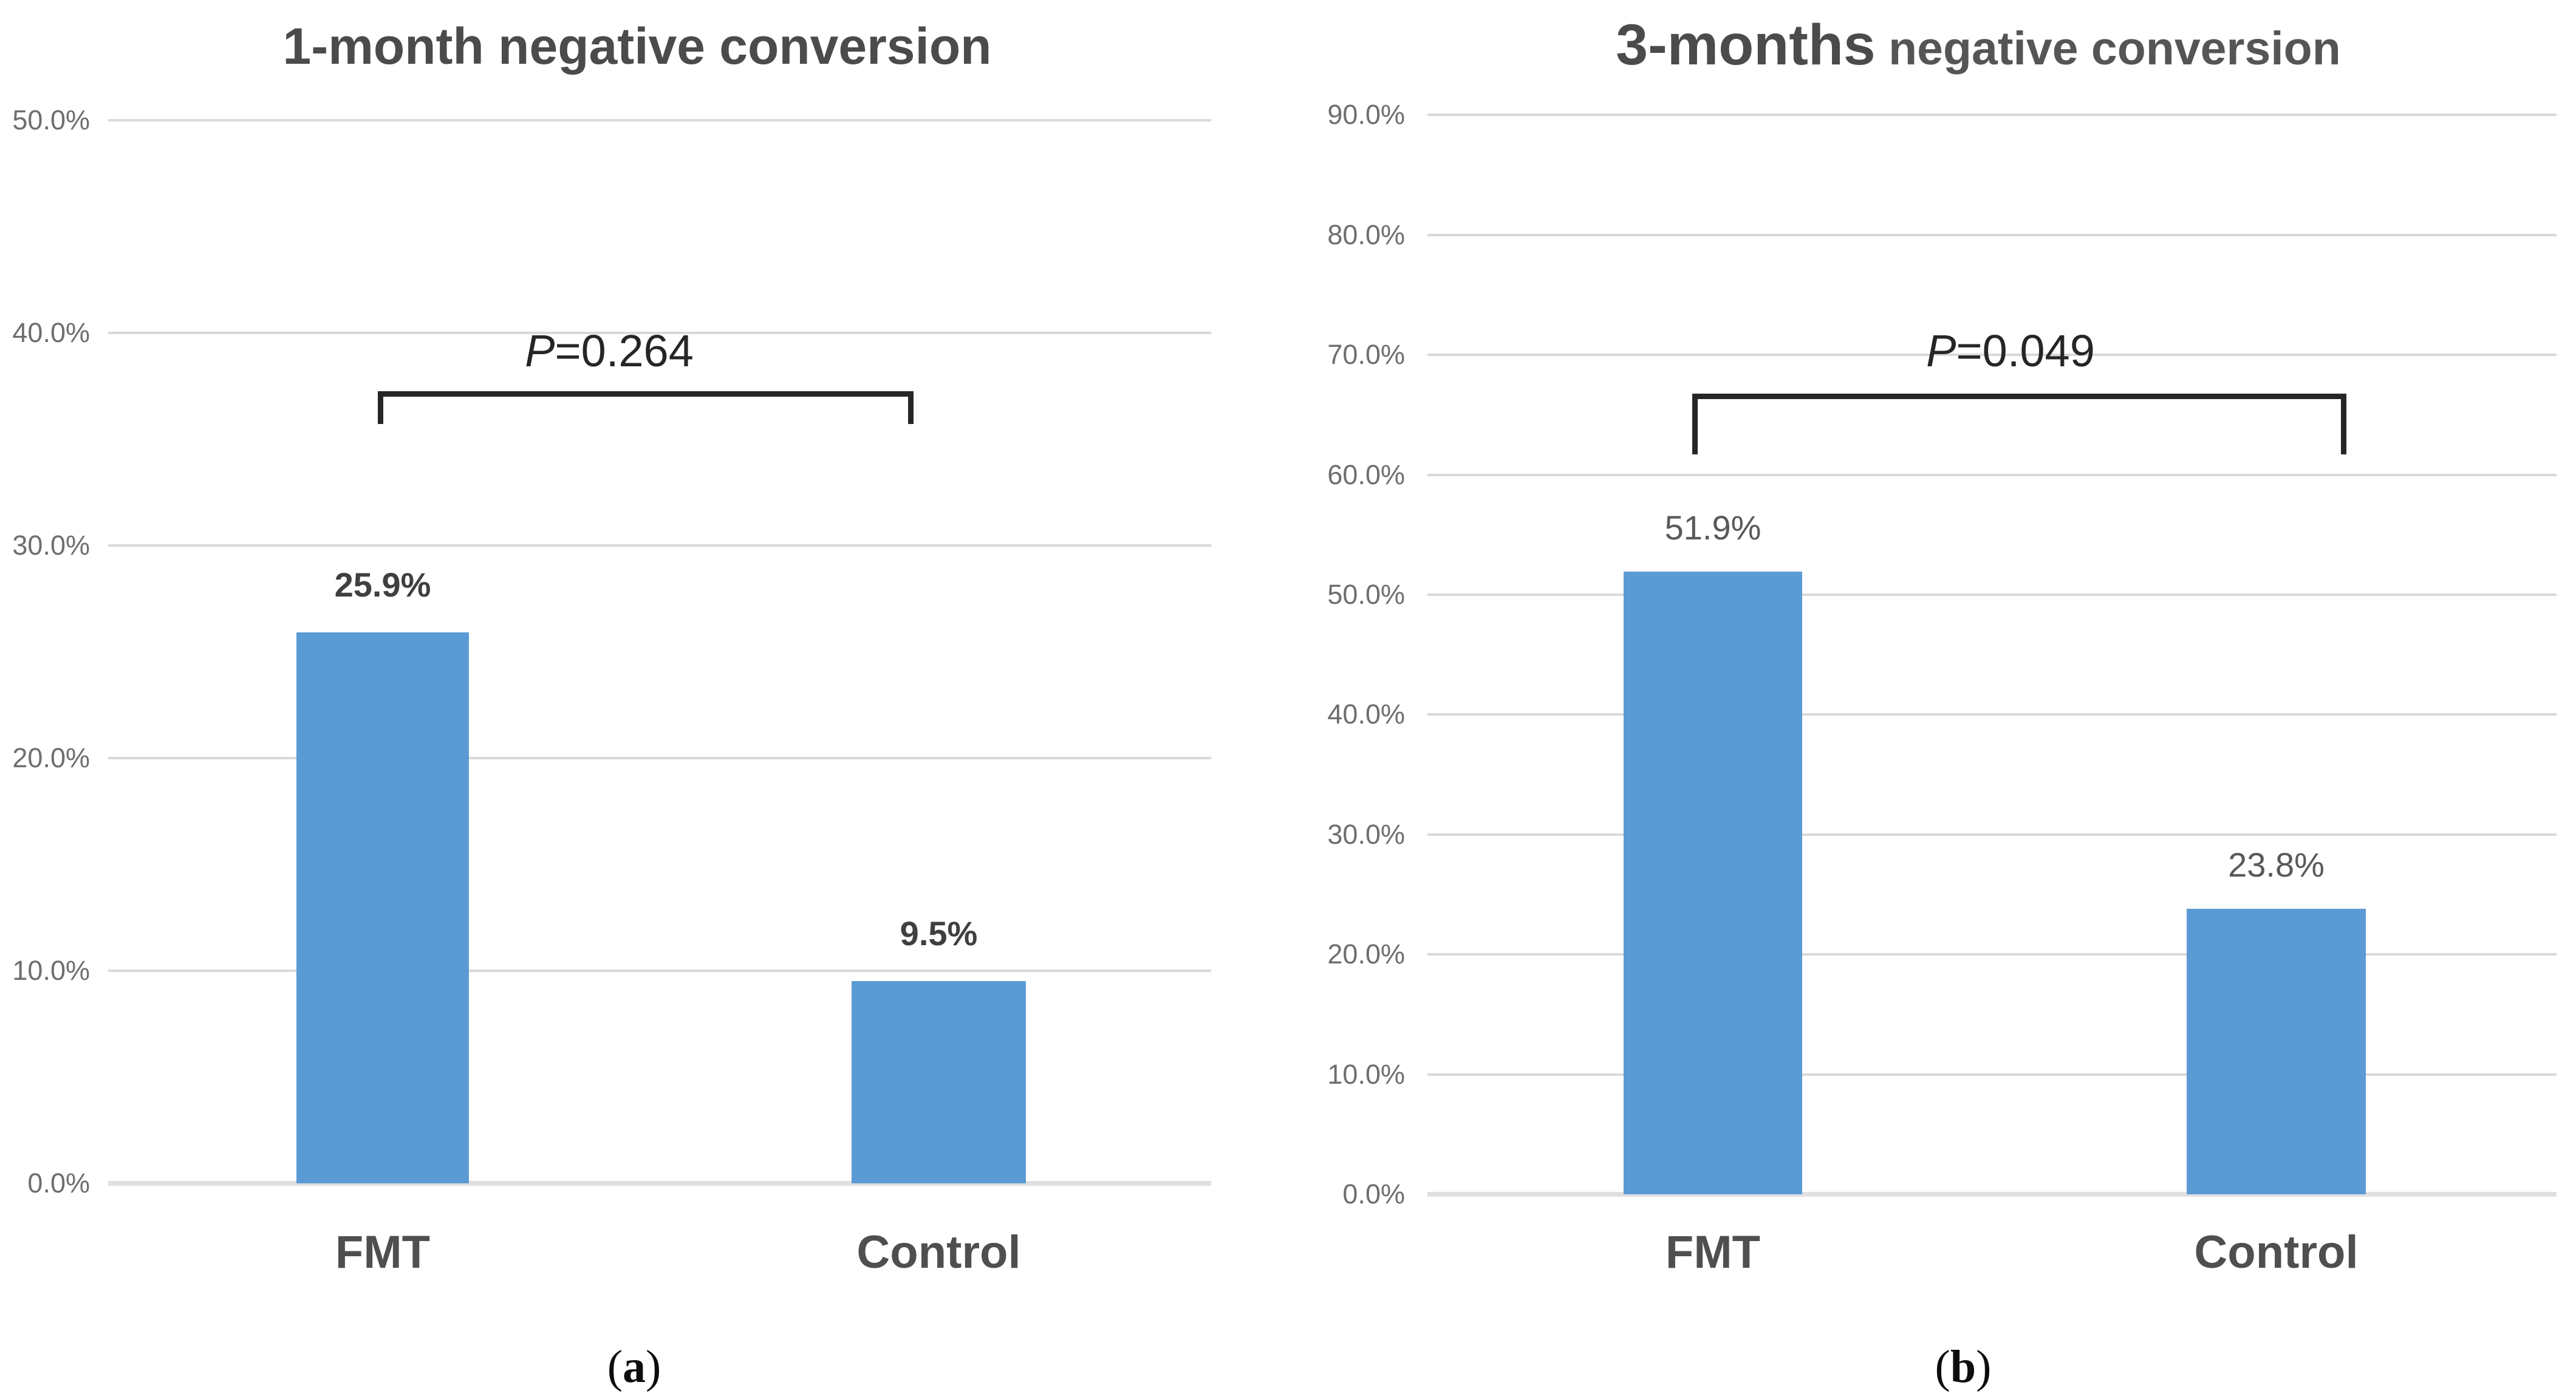 This screenshot has height=1399, width=2576. I want to click on chart-title-lead: 3-months, so click(1746, 45).